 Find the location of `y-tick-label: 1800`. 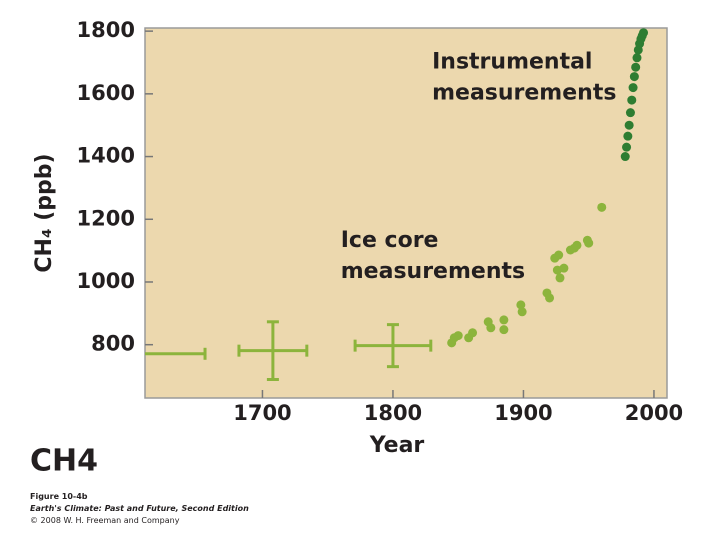

y-tick-label: 1800 is located at coordinates (106, 30).